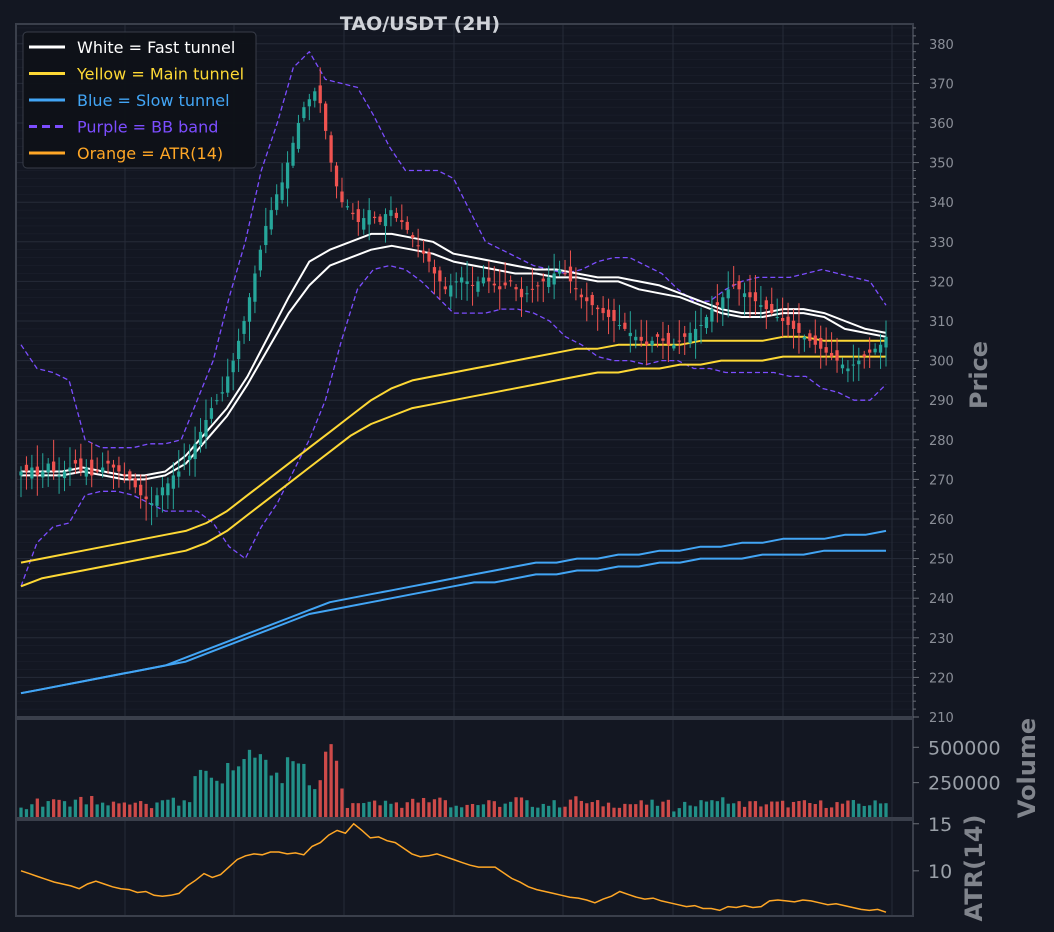 This screenshot has height=932, width=1054. Describe the element at coordinates (941, 718) in the screenshot. I see `price-tick-label: 210` at that location.